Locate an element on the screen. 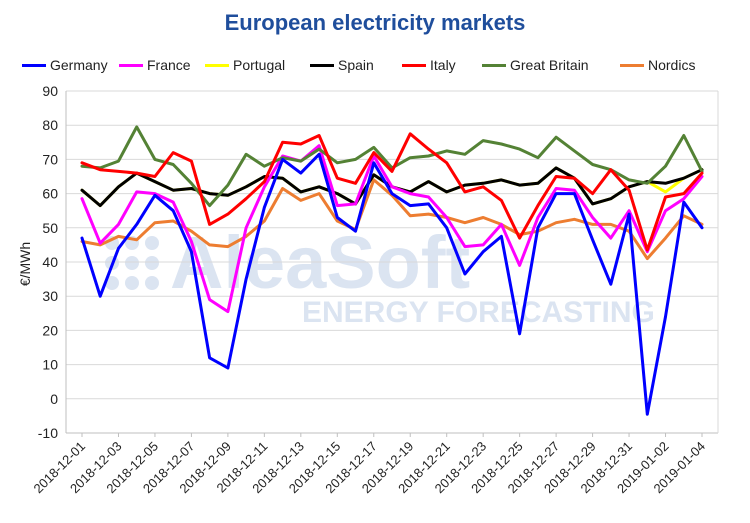 Image resolution: width=750 pixels, height=523 pixels. y-tick-label: 50 is located at coordinates (50, 228).